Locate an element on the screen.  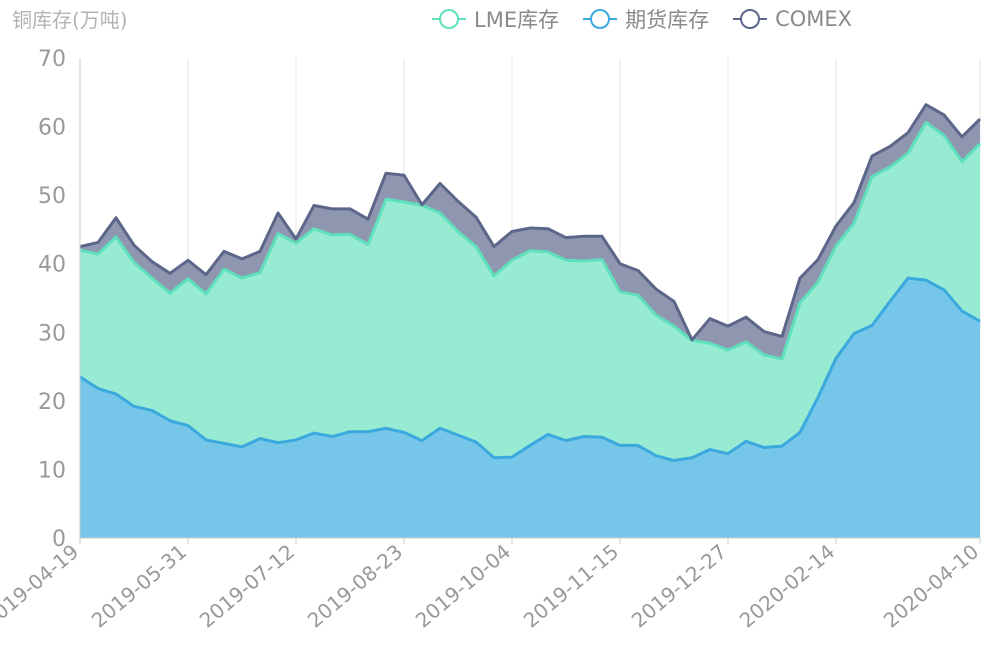
x-tick-label-0: 2019-04-19 is located at coordinates (41, 585).